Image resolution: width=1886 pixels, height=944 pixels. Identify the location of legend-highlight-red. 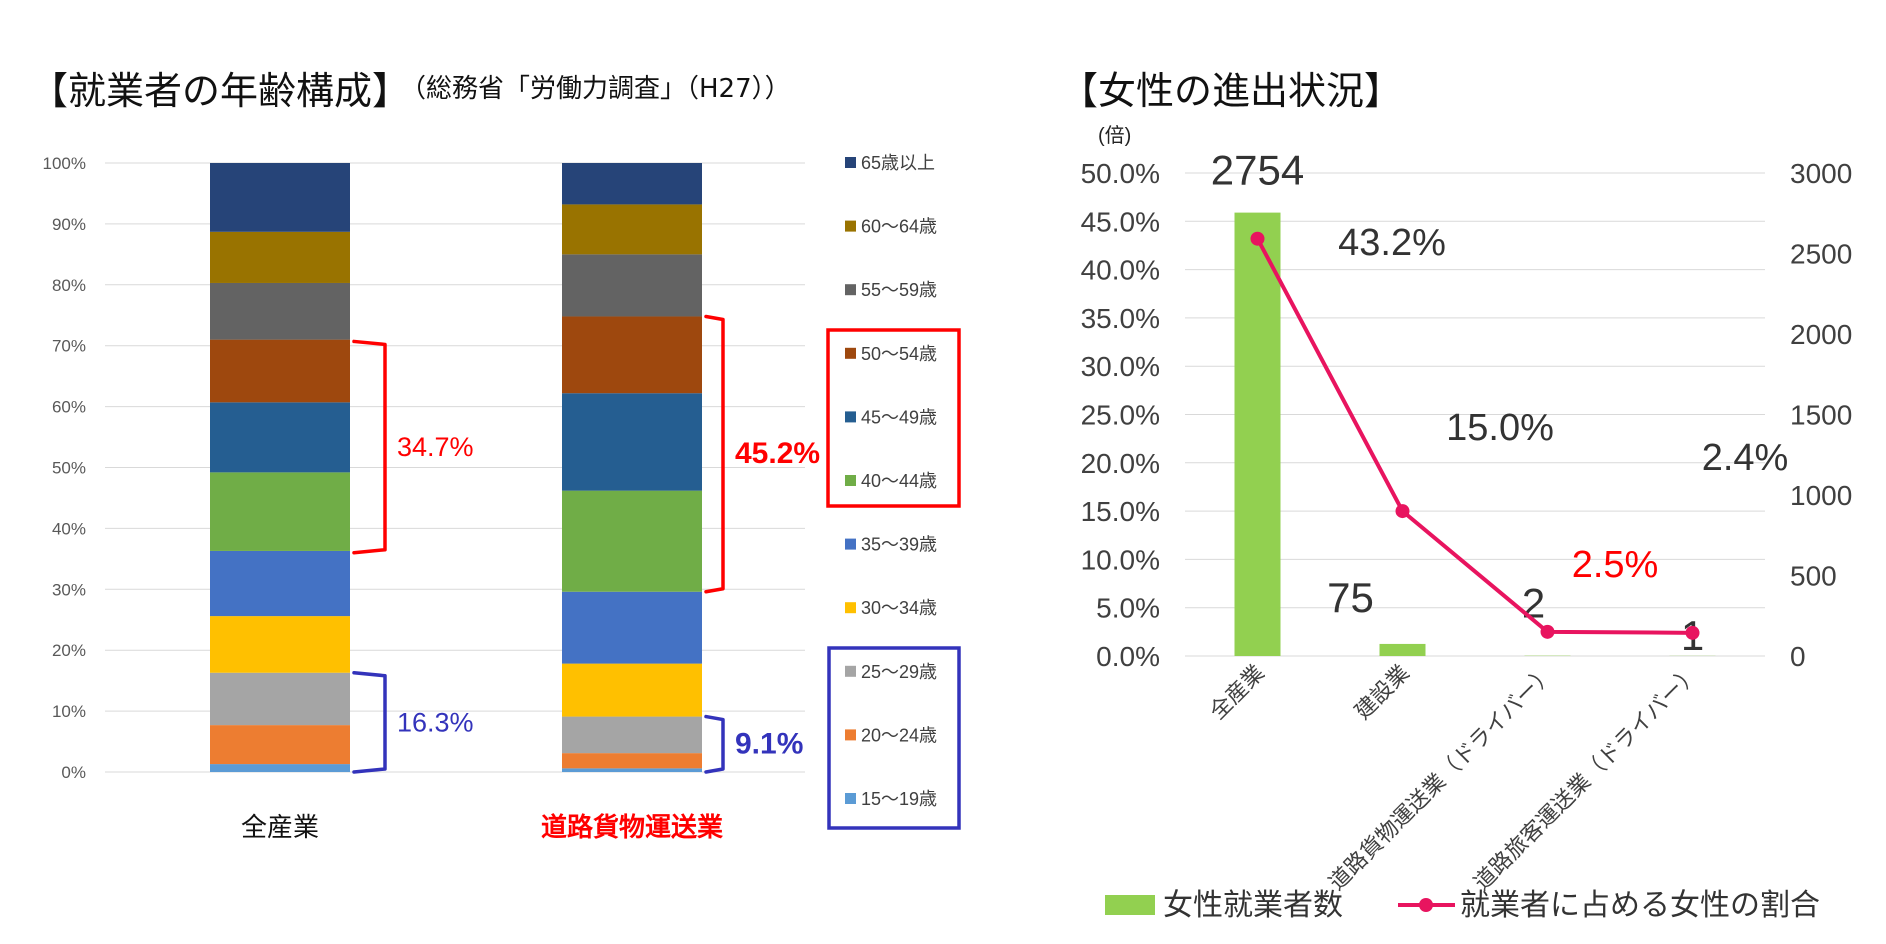
(893, 418).